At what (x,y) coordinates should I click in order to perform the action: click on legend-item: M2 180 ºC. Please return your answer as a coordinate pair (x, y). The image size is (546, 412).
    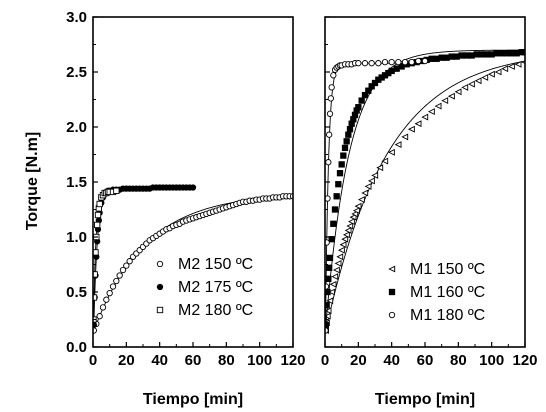
    Looking at the image, I should click on (204, 310).